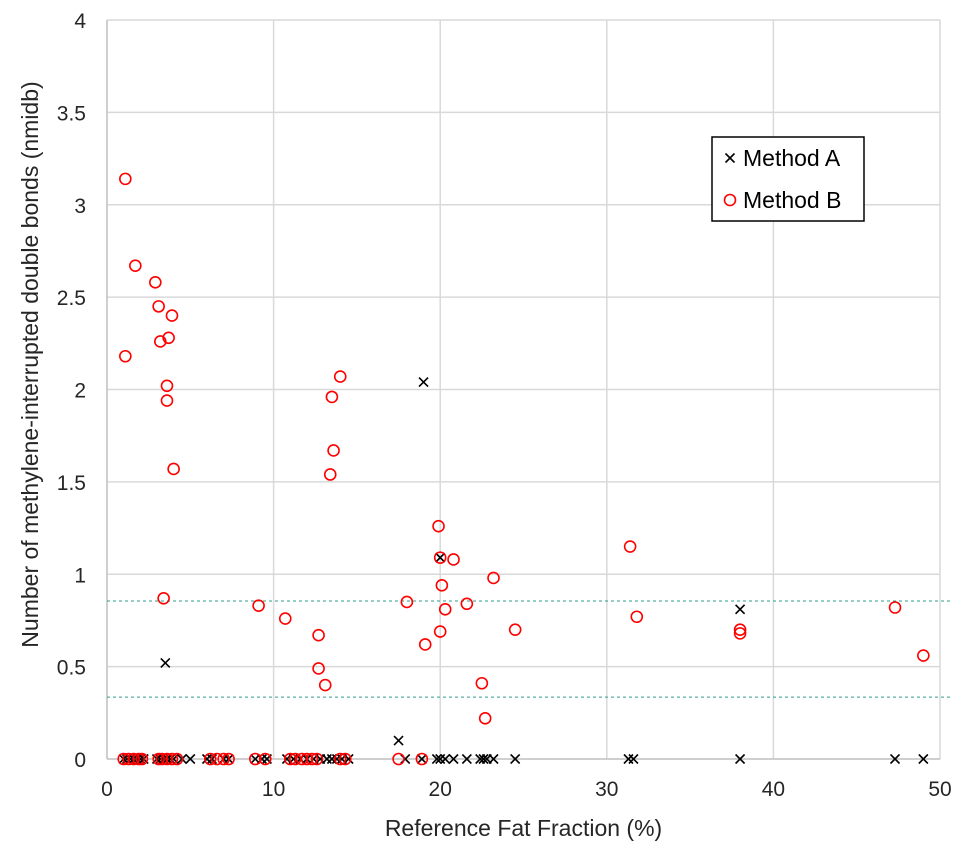 The height and width of the screenshot is (861, 977). What do you see at coordinates (792, 158) in the screenshot?
I see `legend-label-method-a: Method A` at bounding box center [792, 158].